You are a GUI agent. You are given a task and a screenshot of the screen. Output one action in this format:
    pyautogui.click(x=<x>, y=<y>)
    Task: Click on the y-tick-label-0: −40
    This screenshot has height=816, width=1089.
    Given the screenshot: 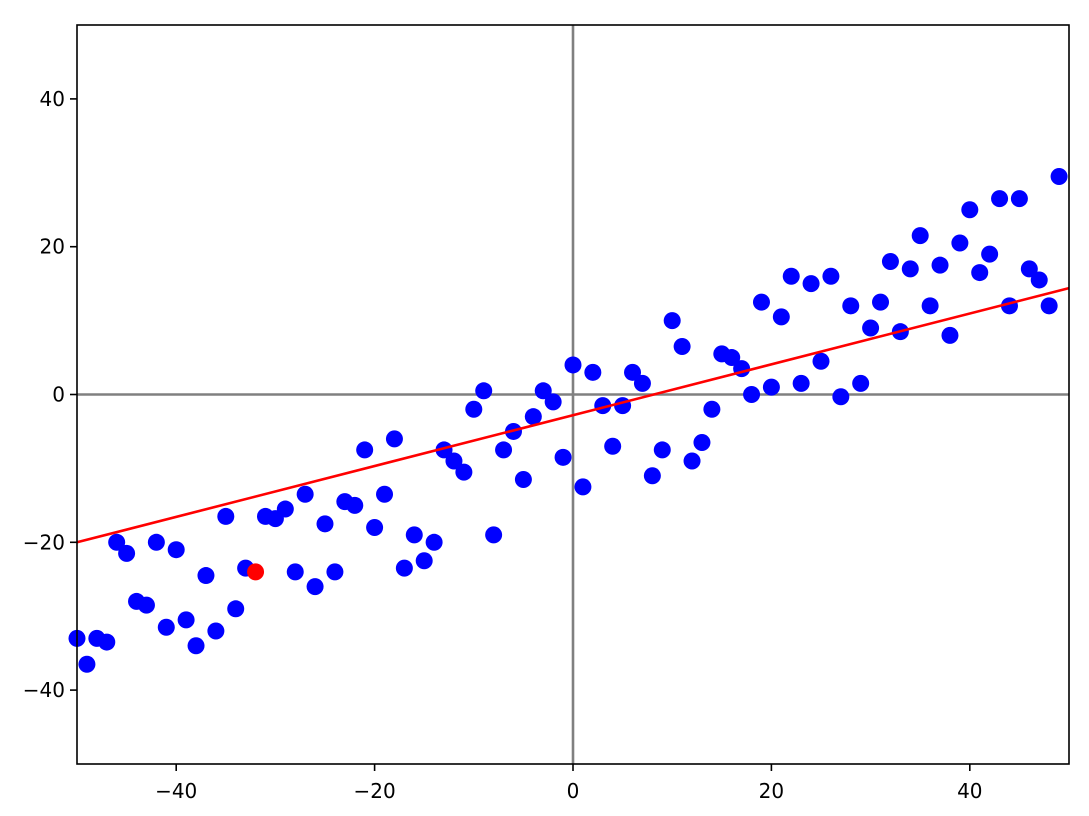 What is the action you would take?
    pyautogui.click(x=44, y=690)
    